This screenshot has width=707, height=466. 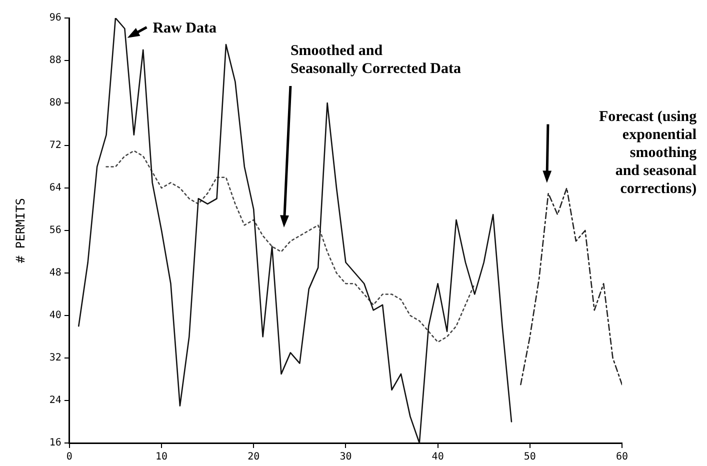 What do you see at coordinates (55, 358) in the screenshot?
I see `y-tick-label: 32` at bounding box center [55, 358].